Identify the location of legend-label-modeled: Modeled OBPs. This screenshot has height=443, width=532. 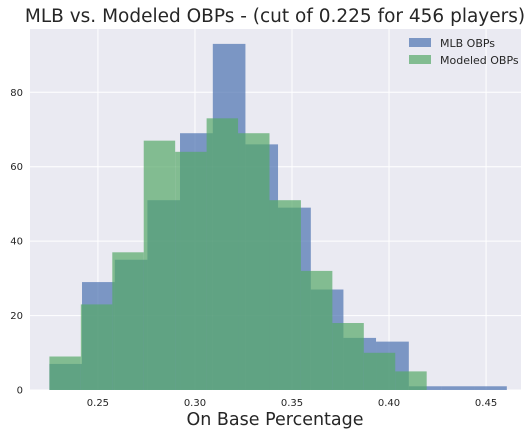
(479, 60).